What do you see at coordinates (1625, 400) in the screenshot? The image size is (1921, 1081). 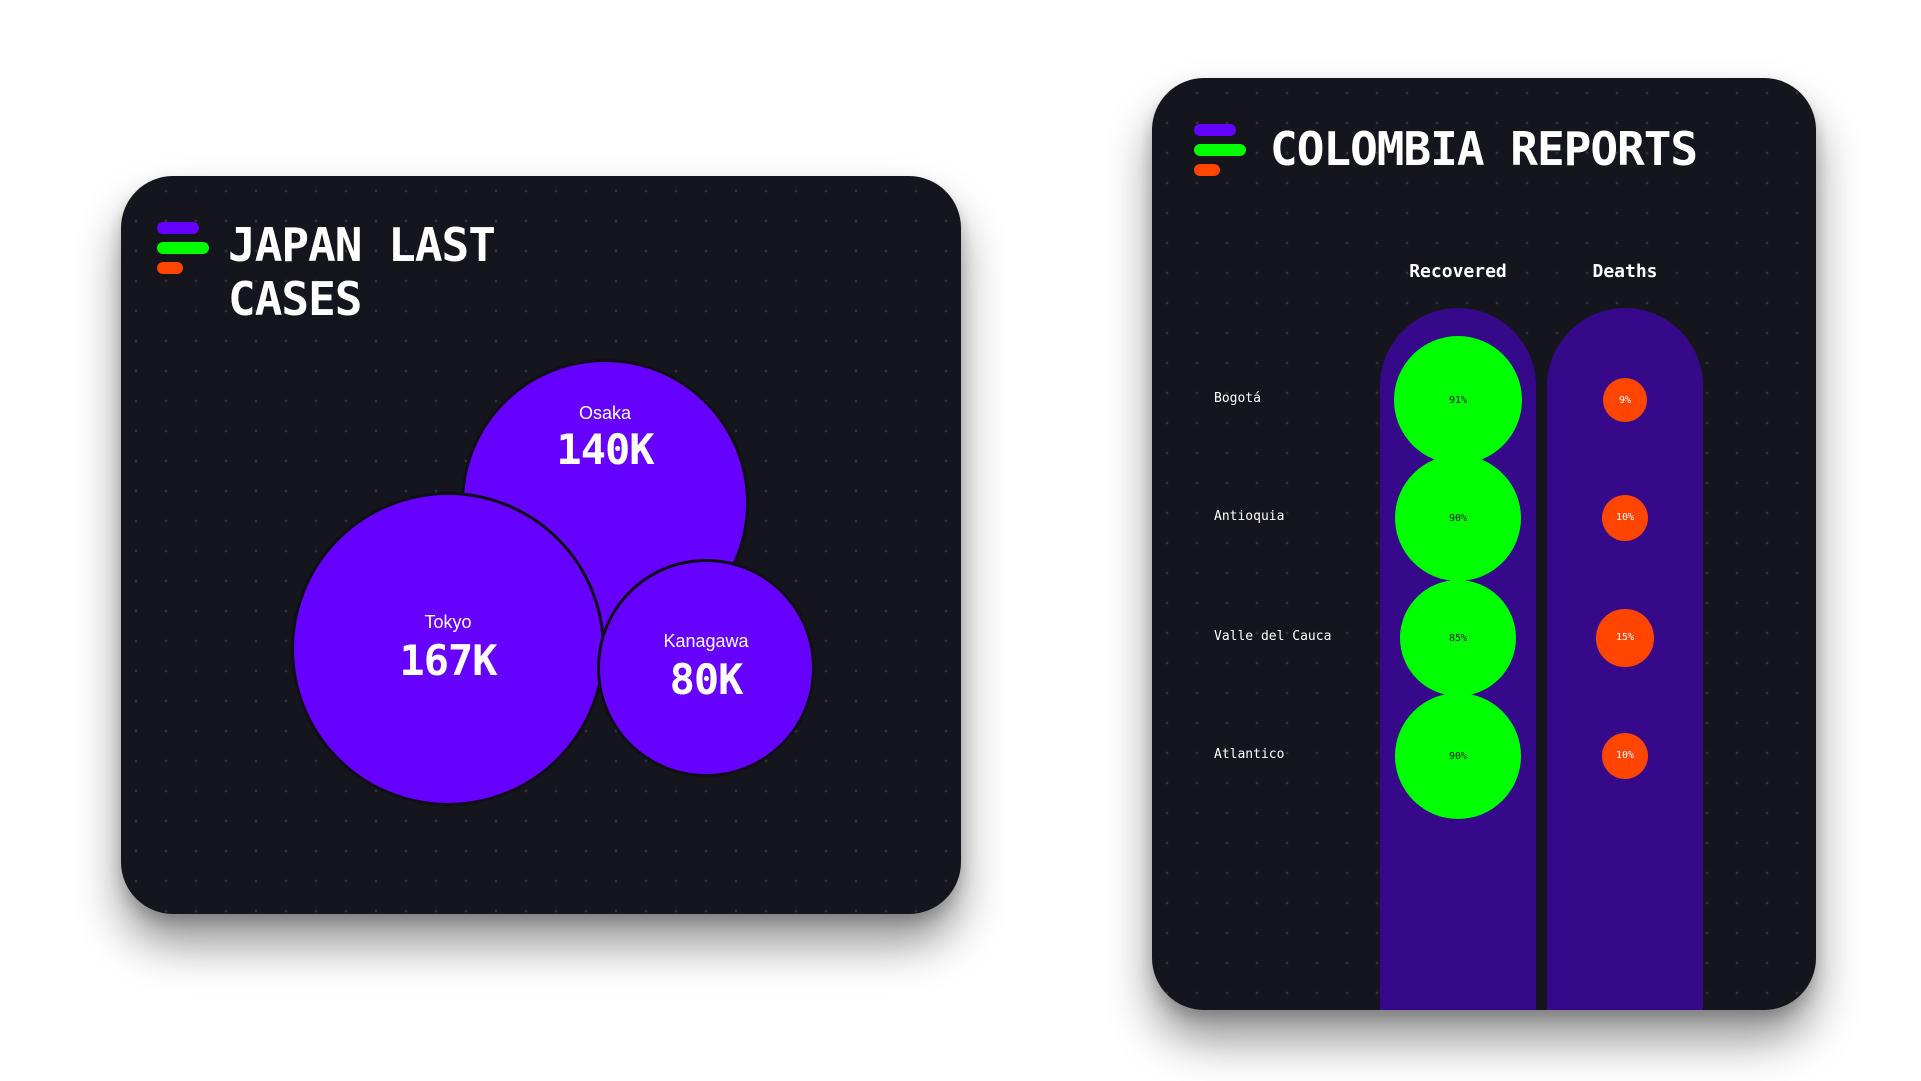 I see `deaths-dot: 9%` at bounding box center [1625, 400].